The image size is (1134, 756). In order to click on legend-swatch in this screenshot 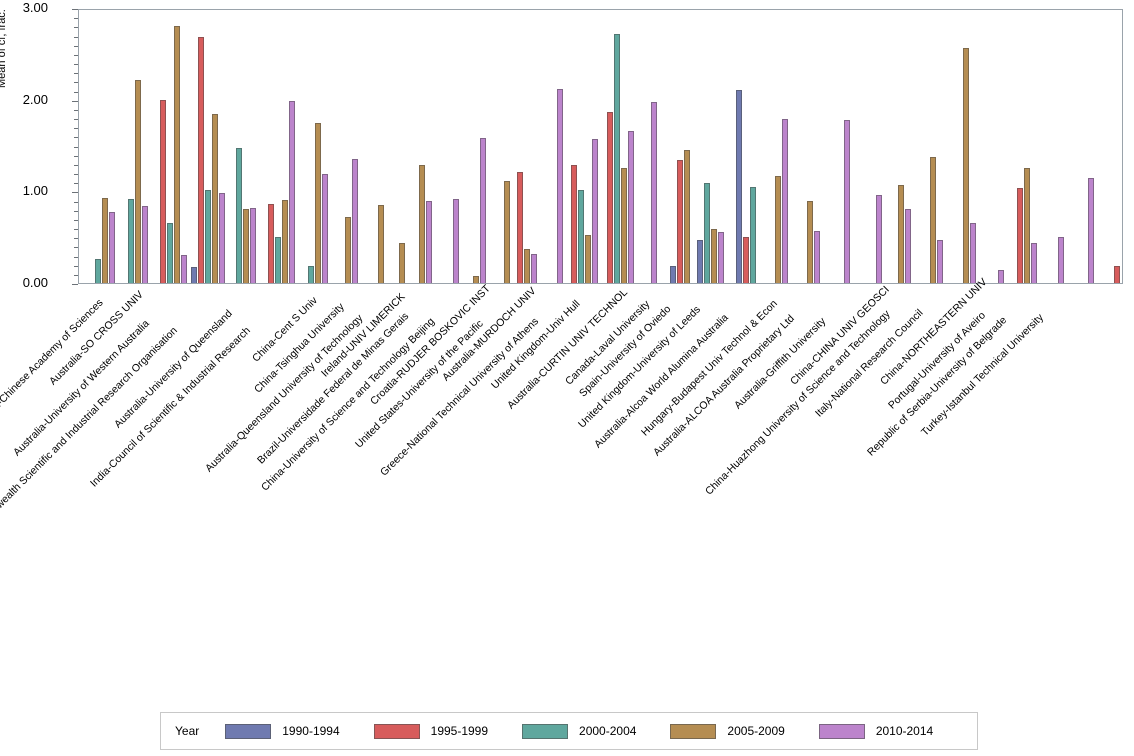, I will do `click(693, 731)`.